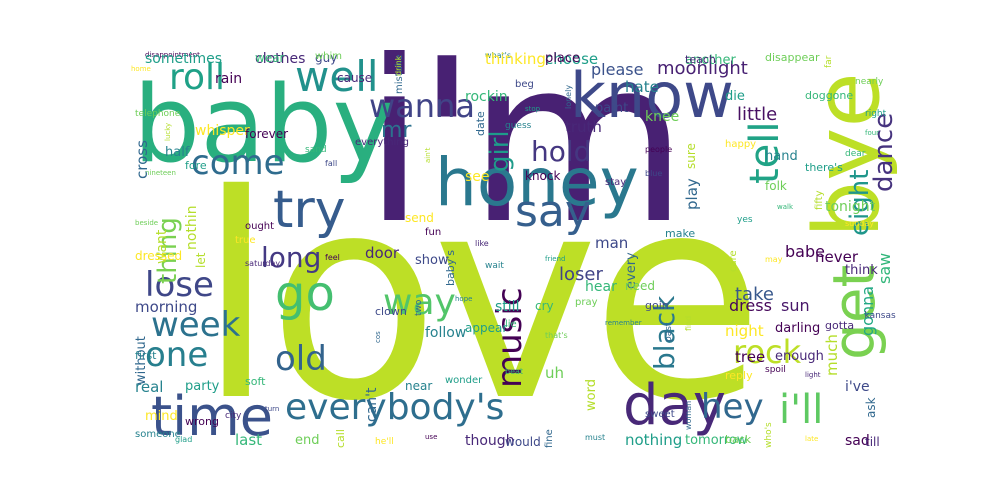  I want to click on small-word: goin, so click(657, 305).